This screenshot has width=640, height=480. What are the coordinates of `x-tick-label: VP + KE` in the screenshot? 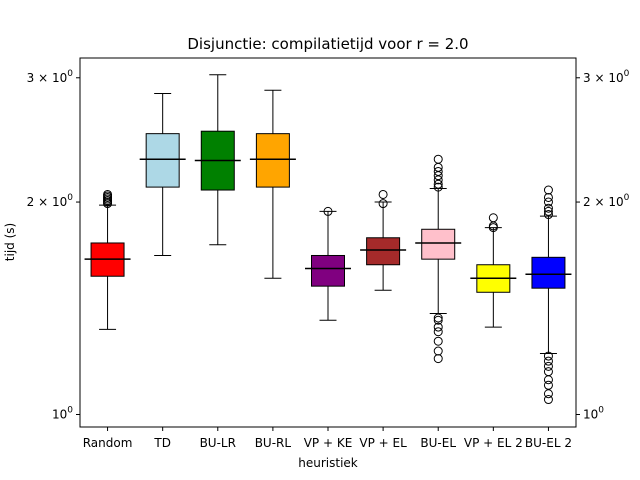 It's located at (328, 443).